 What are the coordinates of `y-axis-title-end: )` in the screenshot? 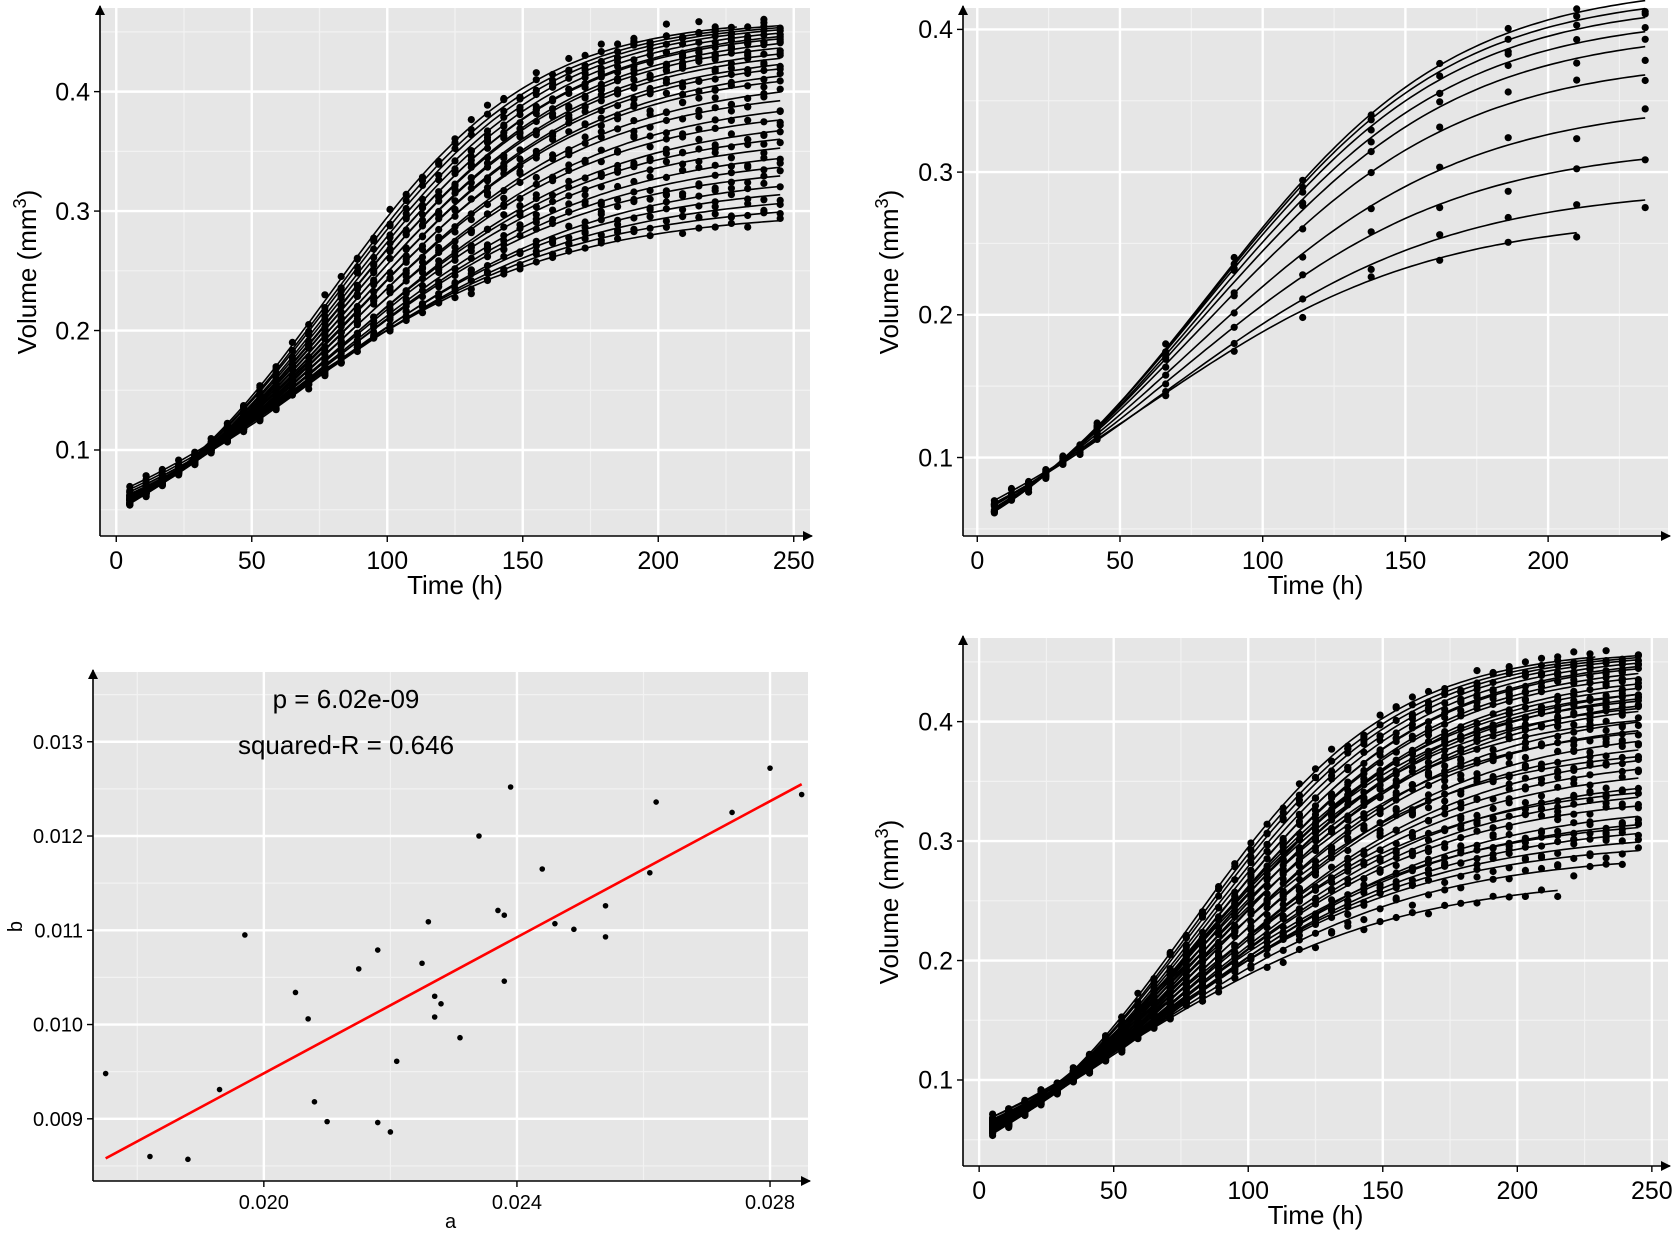 It's located at (27, 194).